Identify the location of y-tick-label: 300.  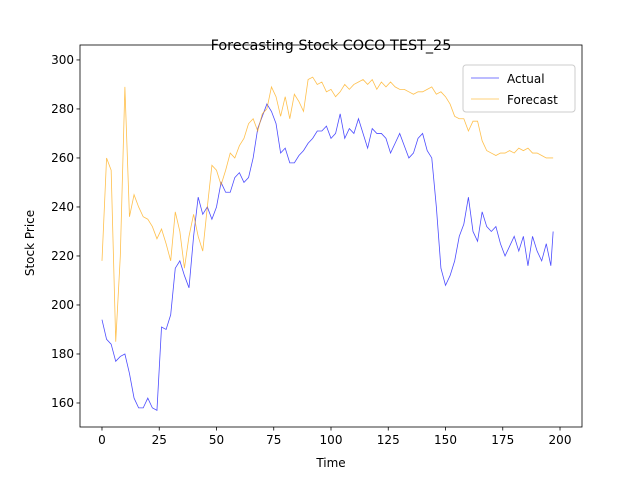
(62, 60).